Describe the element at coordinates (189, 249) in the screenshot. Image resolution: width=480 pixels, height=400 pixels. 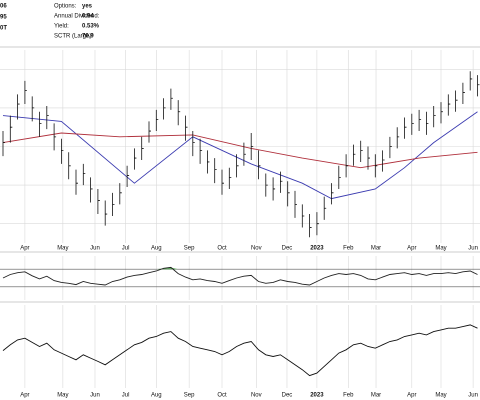
I see `x-tick-label: Sep` at that location.